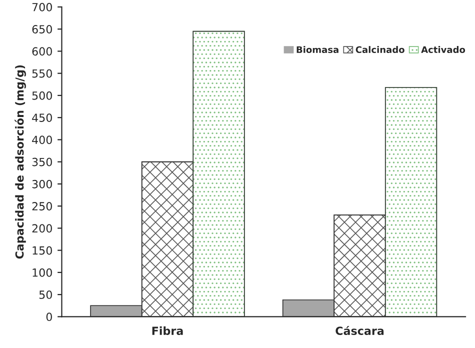 Image resolution: width=475 pixels, height=348 pixels. What do you see at coordinates (42, 51) in the screenshot?
I see `y-tick-label: 600` at bounding box center [42, 51].